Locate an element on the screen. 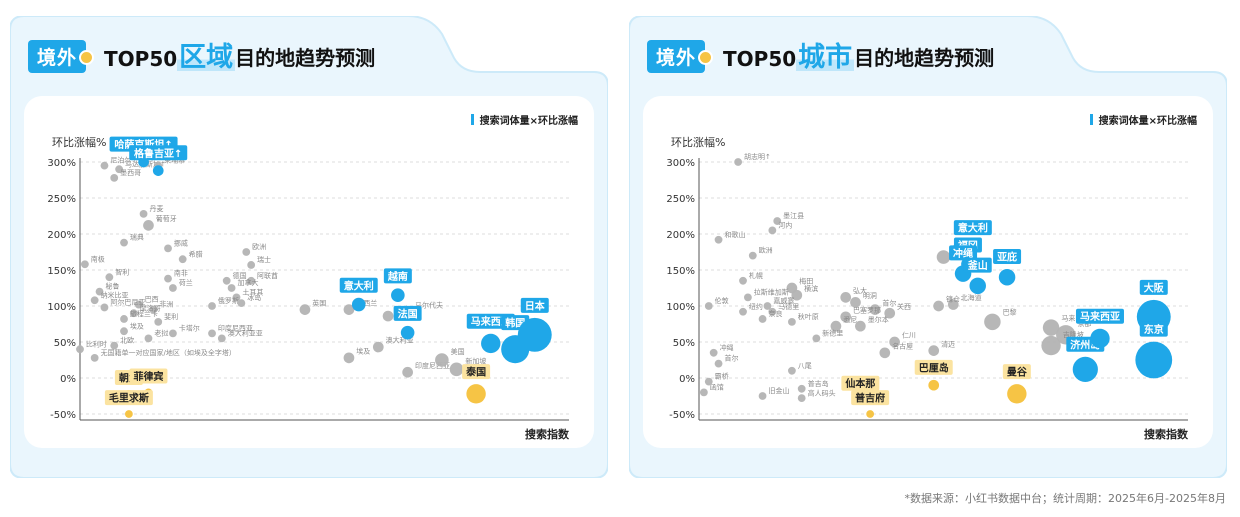 This screenshot has width=1240, height=517. point-label: 法国 is located at coordinates (408, 313).